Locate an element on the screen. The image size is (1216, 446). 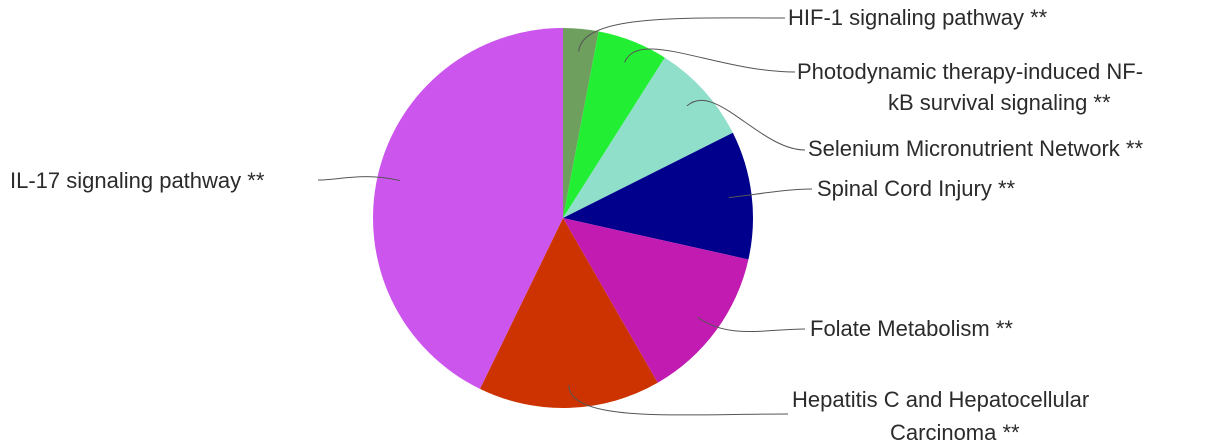
label-hif1: HIF-1 signaling pathway ** is located at coordinates (918, 17).